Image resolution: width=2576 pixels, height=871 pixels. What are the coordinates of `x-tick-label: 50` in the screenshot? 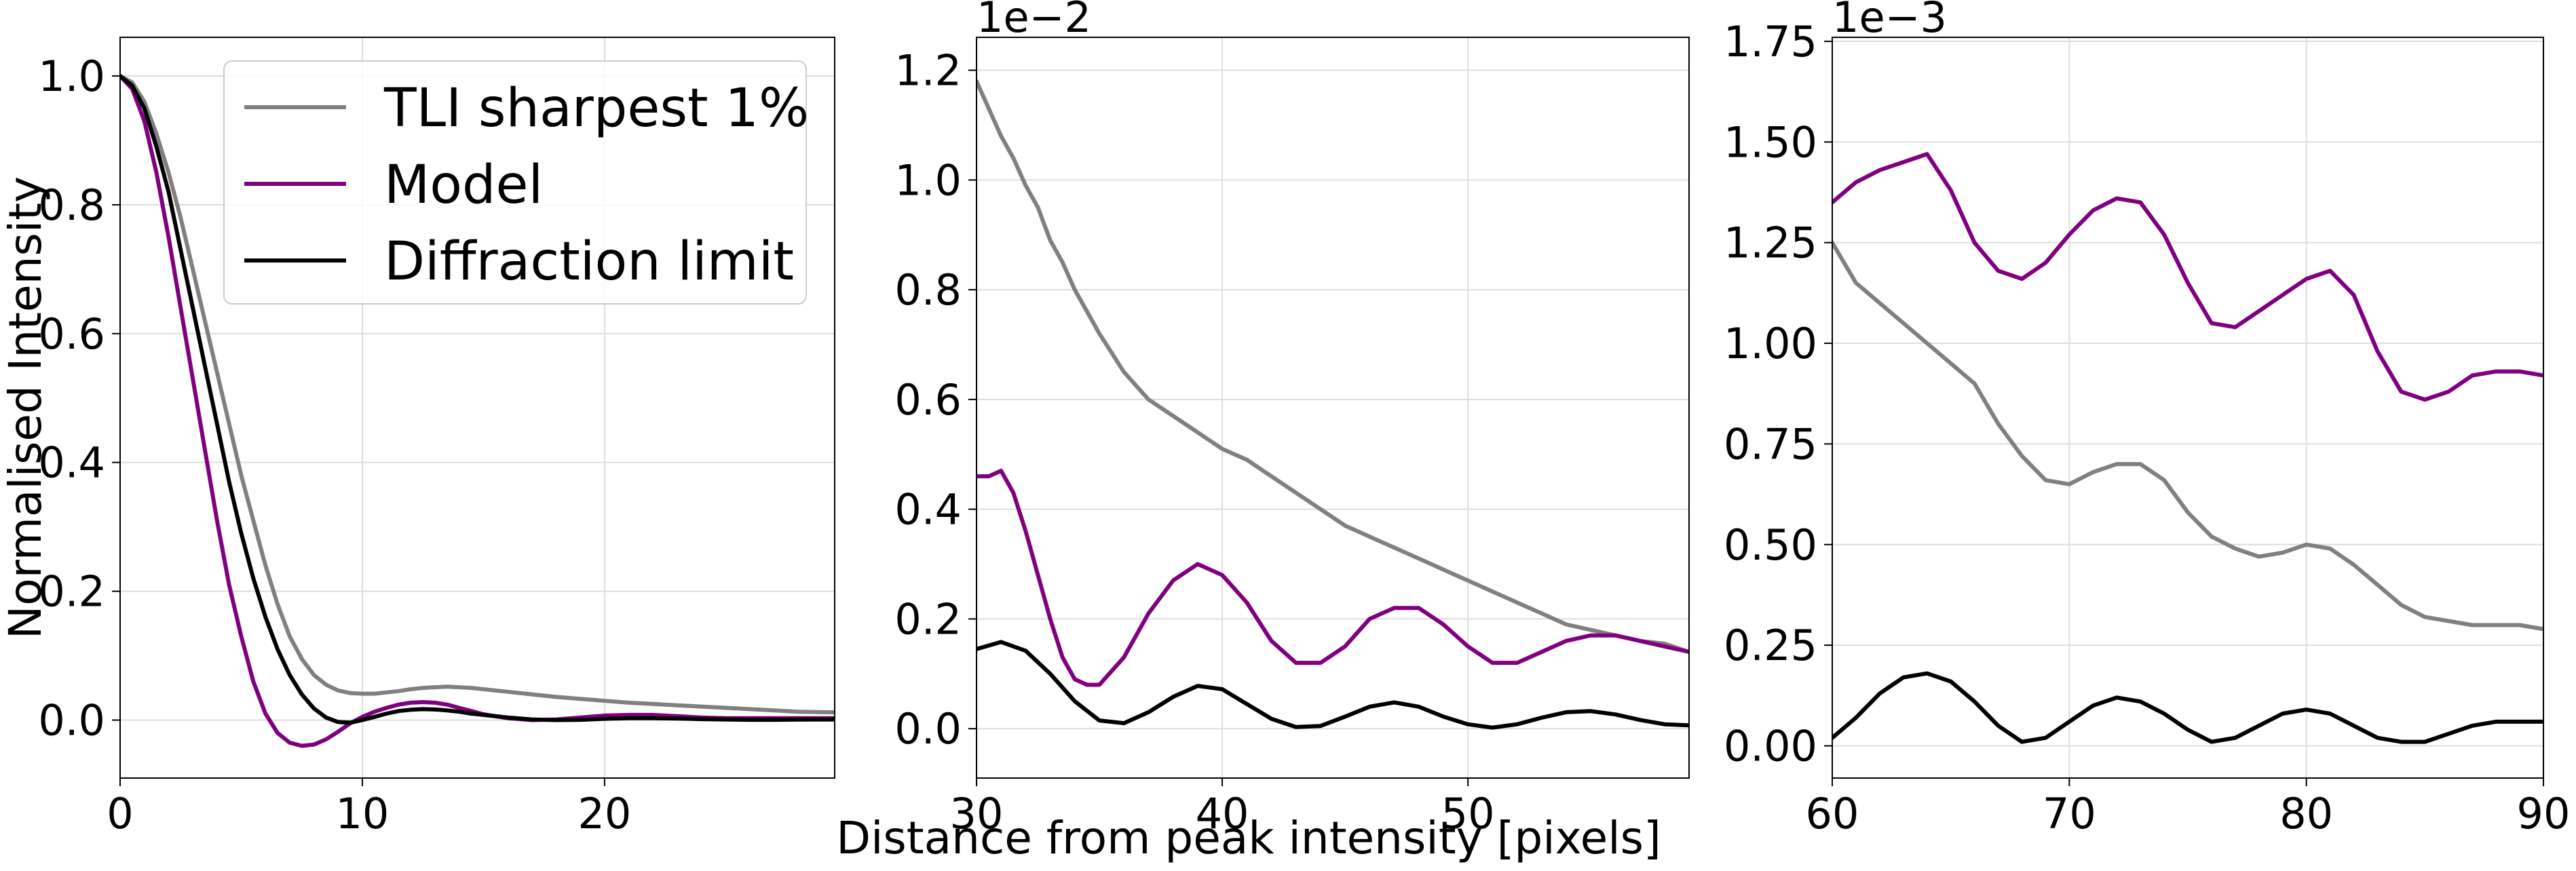 It's located at (1468, 813).